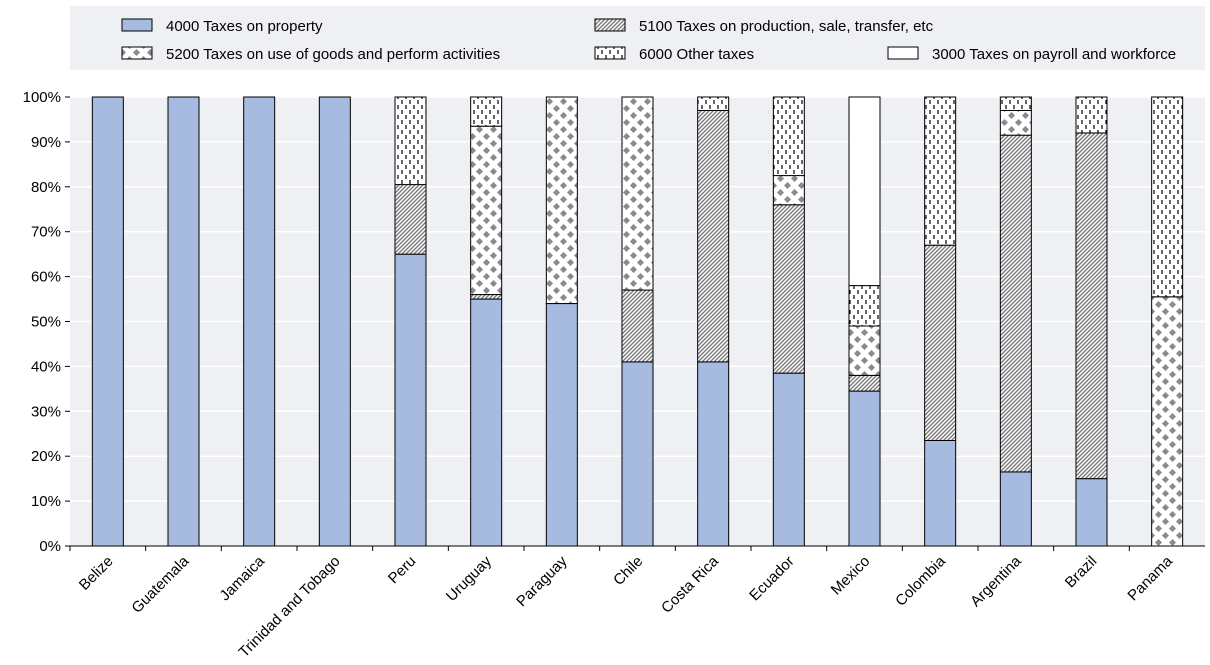  What do you see at coordinates (242, 578) in the screenshot?
I see `x-tick-label: Jamaica` at bounding box center [242, 578].